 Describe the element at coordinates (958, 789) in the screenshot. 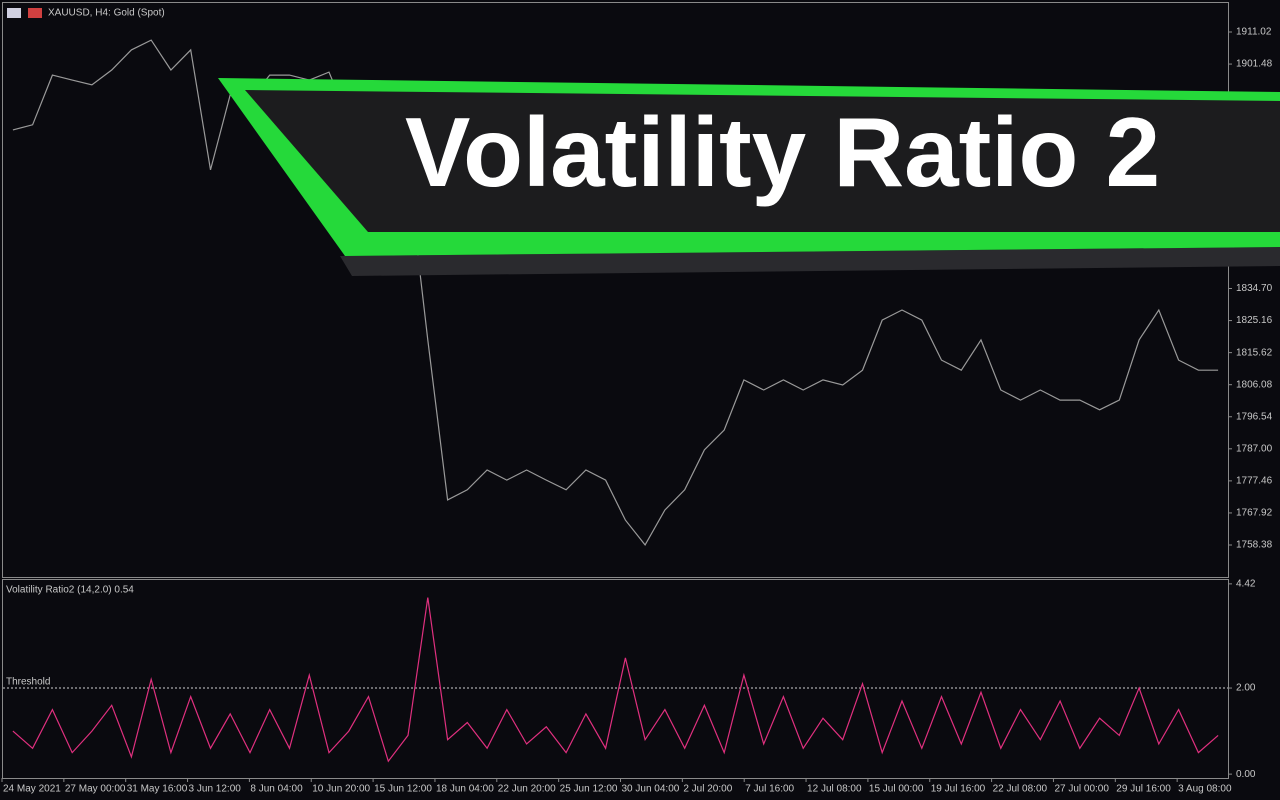

I see `x-tick-label: 19 Jul 16:00` at that location.